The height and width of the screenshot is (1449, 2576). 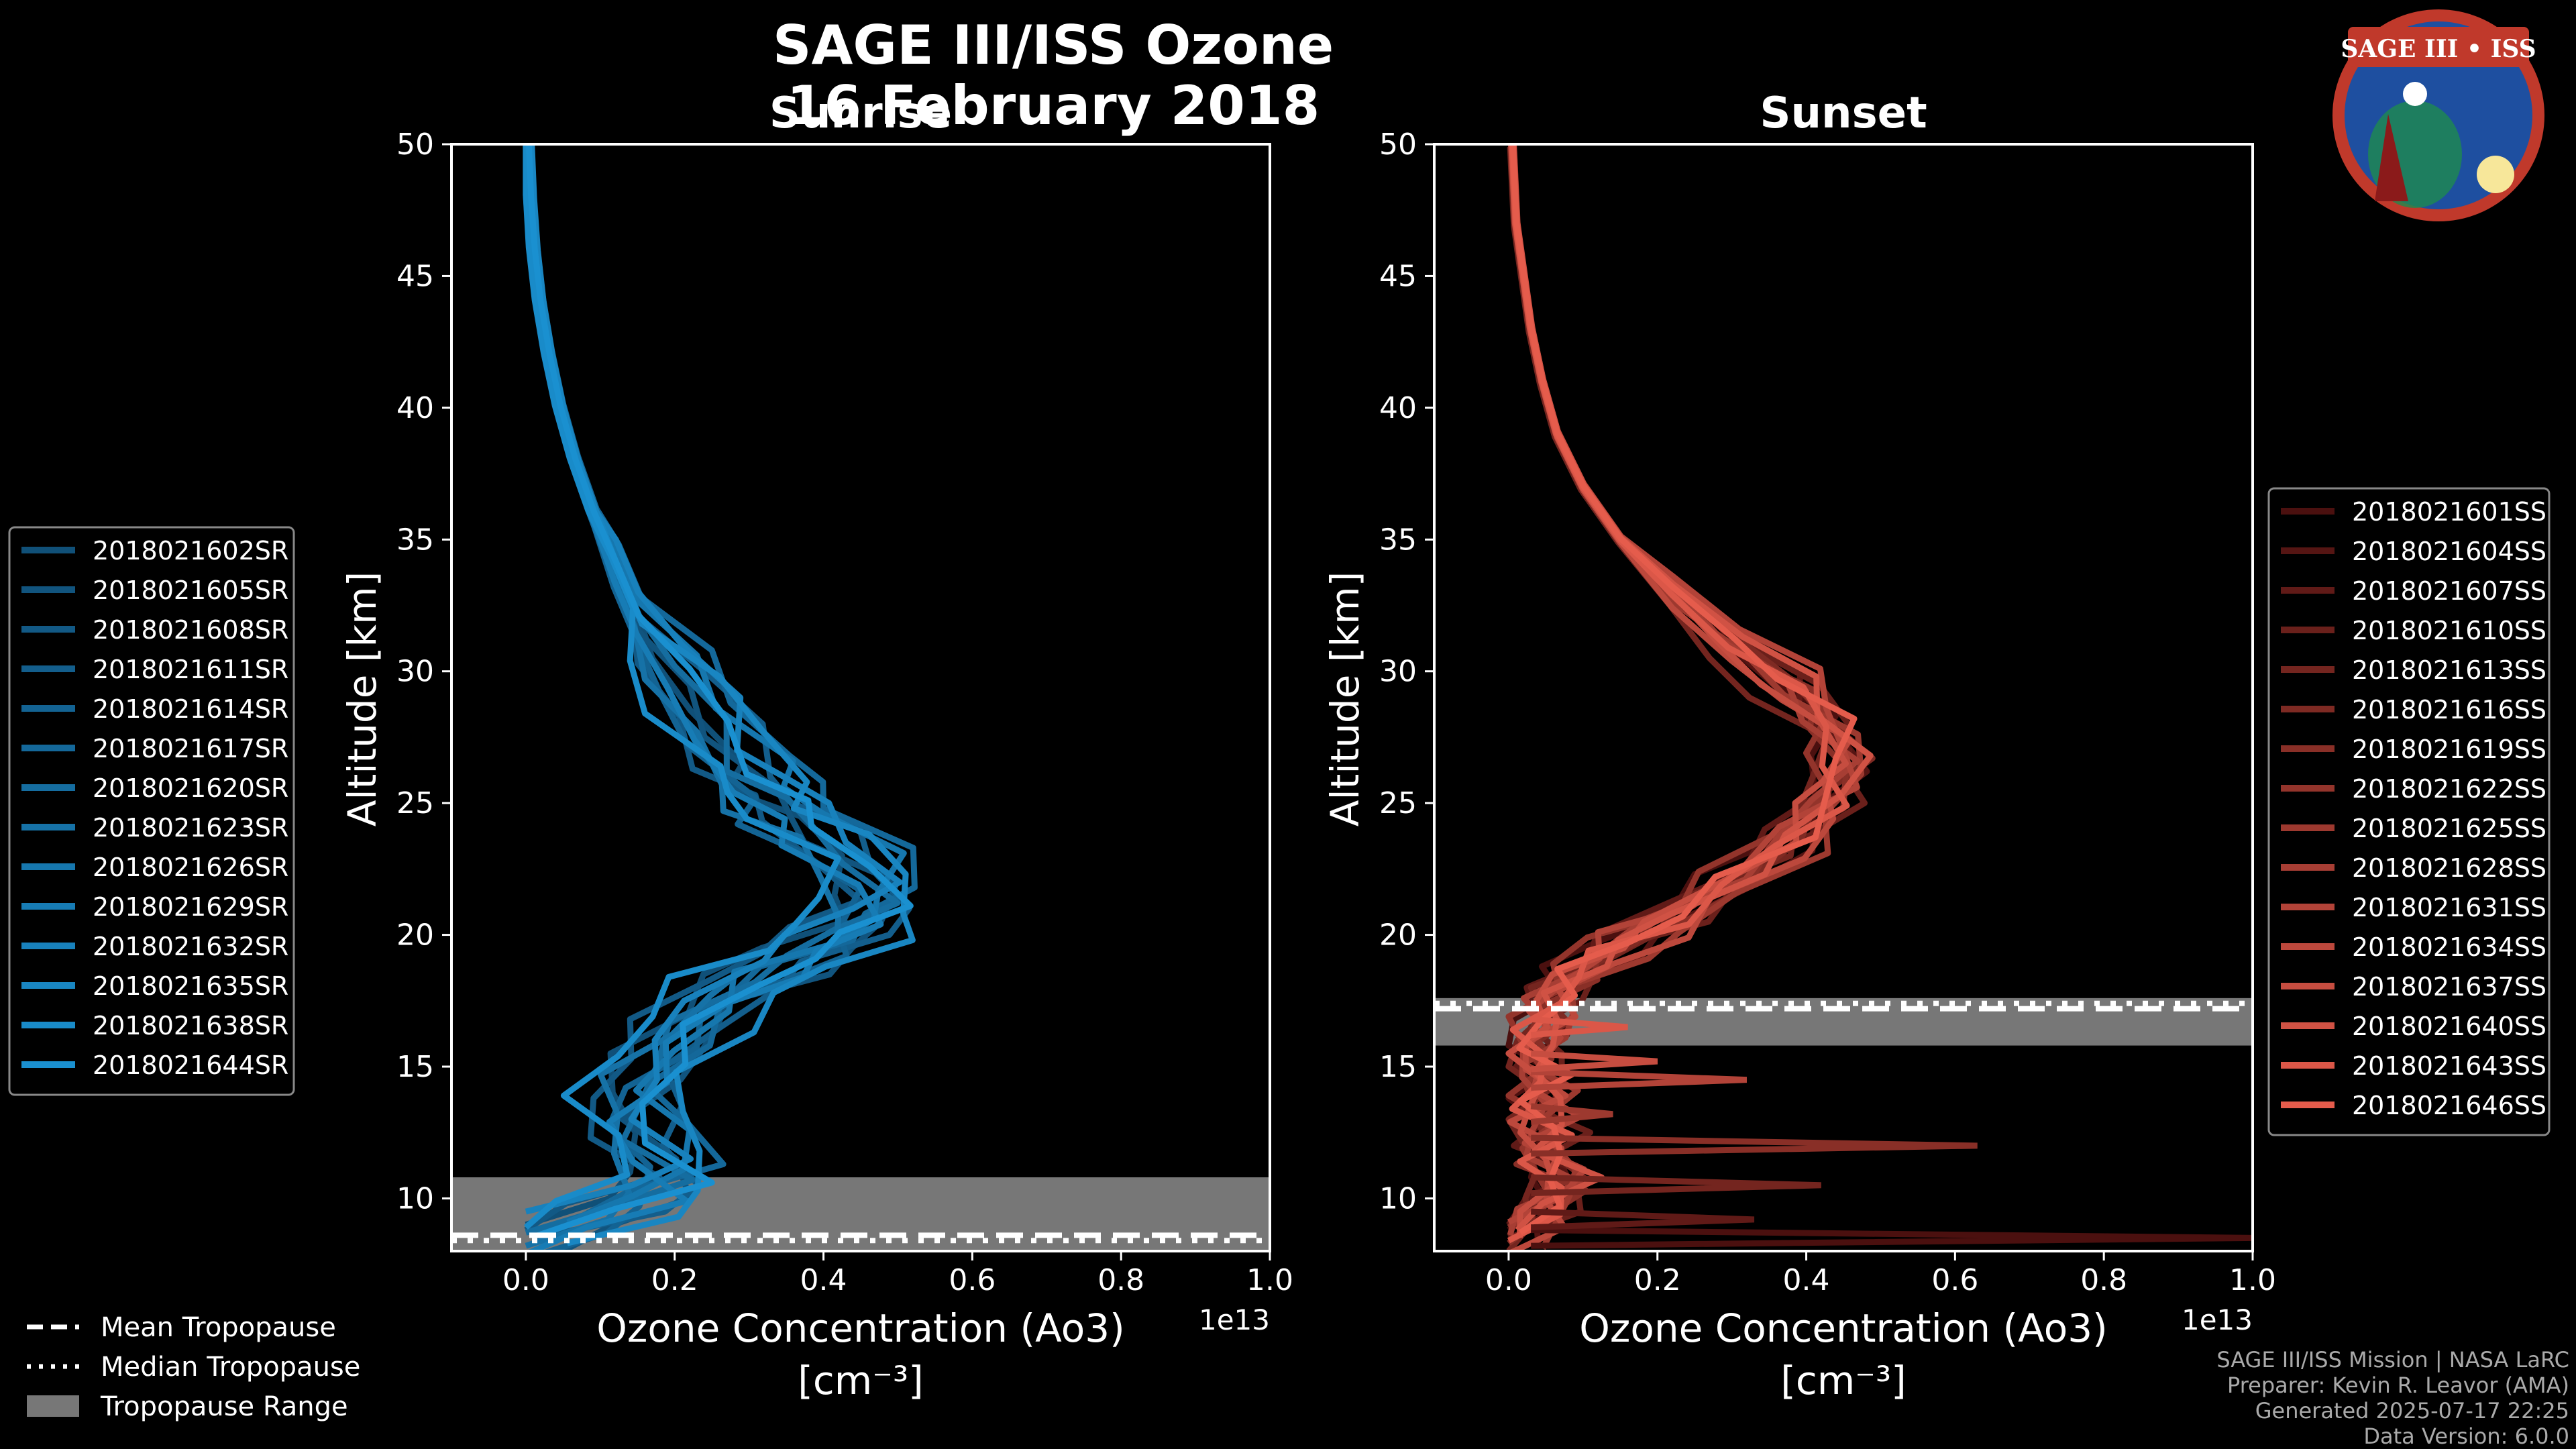 I want to click on sunset-xtick-label: 0.8, so click(x=2103, y=1280).